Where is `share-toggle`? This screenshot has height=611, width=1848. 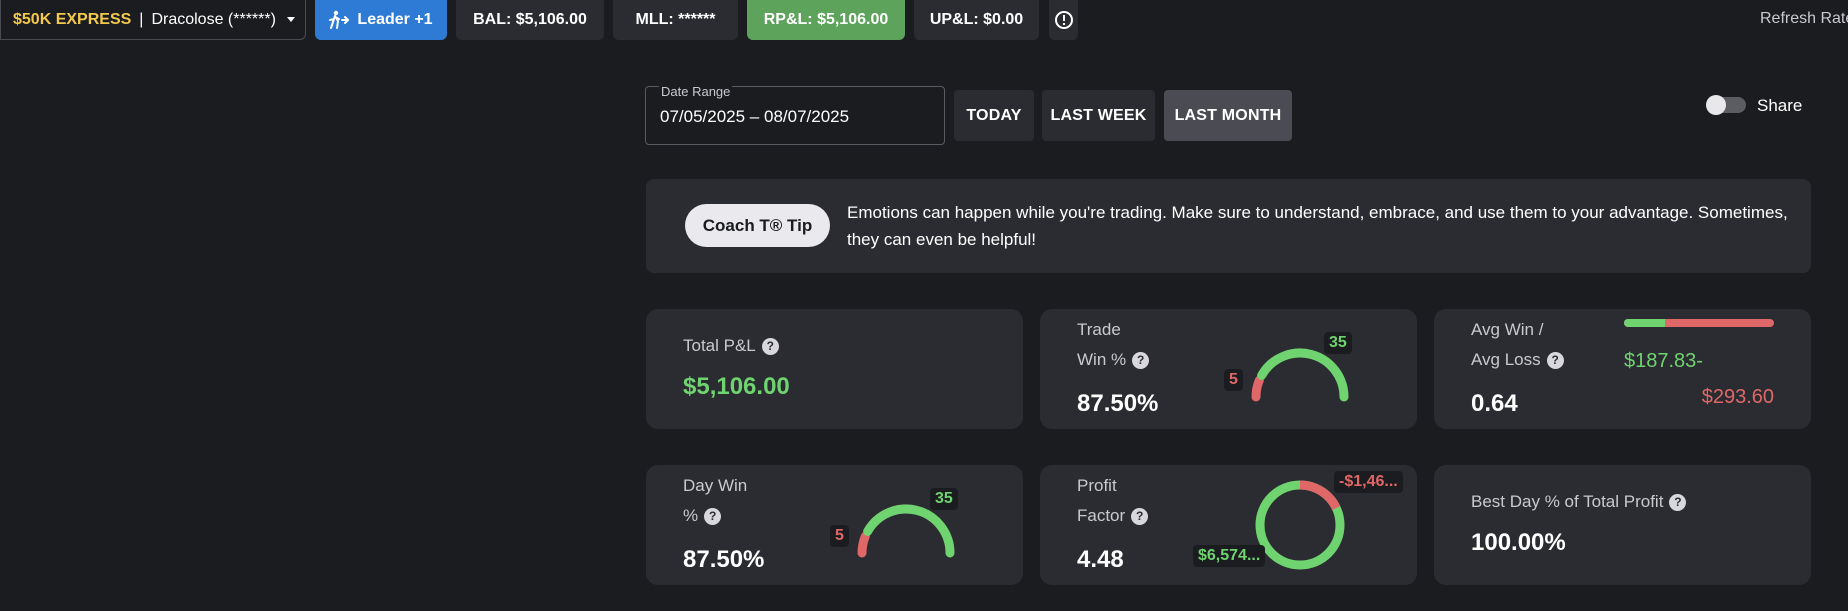 share-toggle is located at coordinates (1726, 105).